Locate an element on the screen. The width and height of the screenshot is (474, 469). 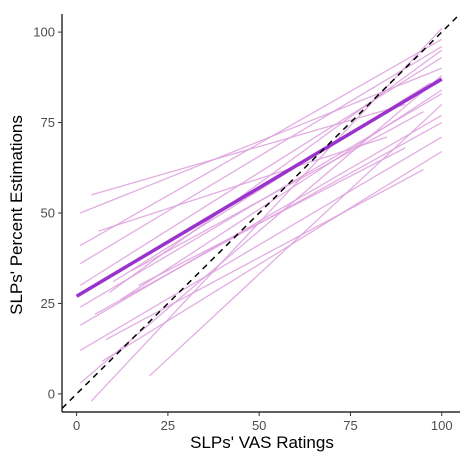
y-tick-label: 100 is located at coordinates (44, 32).